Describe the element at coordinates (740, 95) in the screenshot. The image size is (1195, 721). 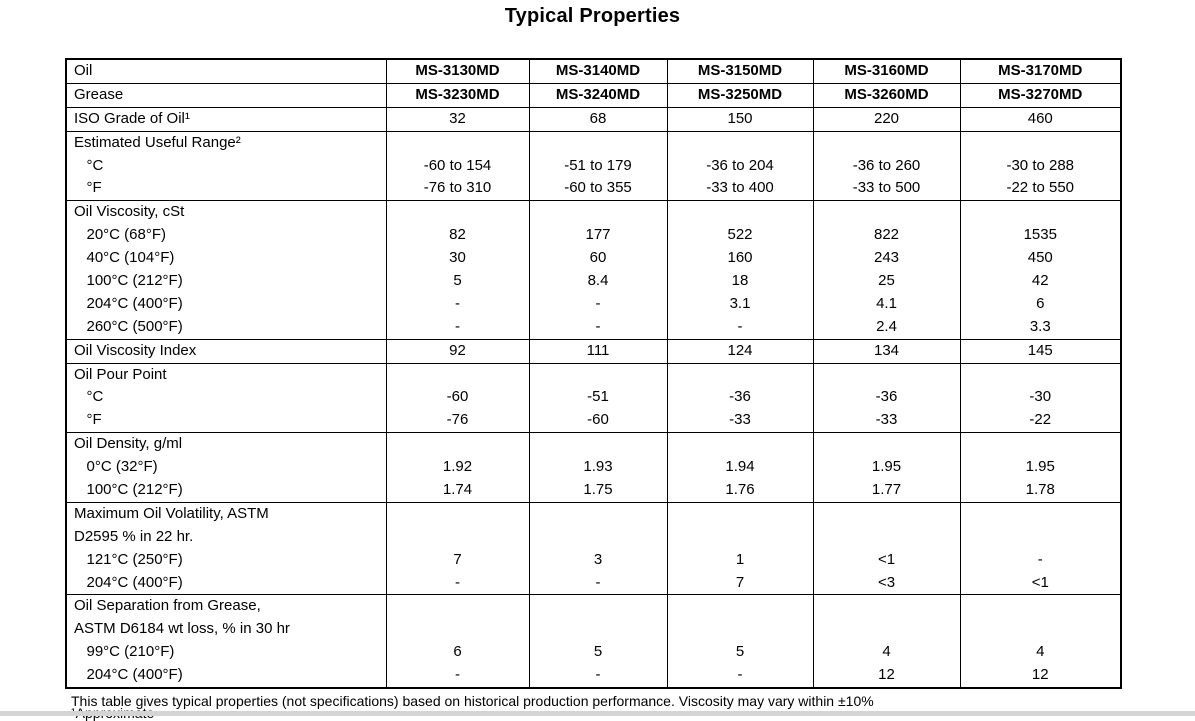
I see `value-cell: MS-3250MD` at that location.